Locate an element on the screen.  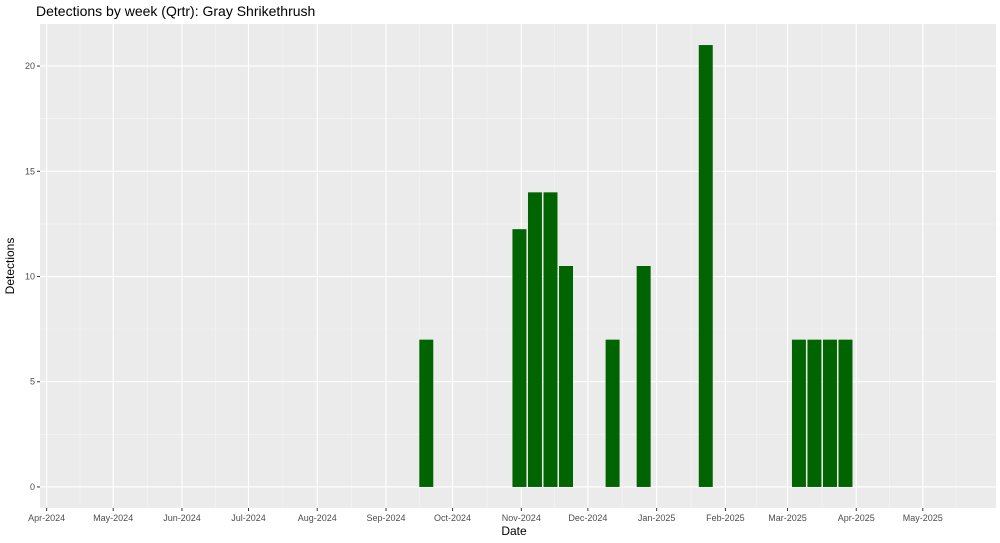
x-tick-label: May-2024 is located at coordinates (113, 518).